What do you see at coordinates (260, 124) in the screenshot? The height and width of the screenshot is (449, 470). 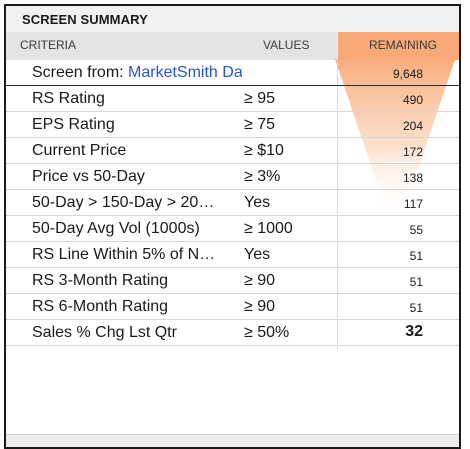 I see `criteria-value: ≥ 75` at bounding box center [260, 124].